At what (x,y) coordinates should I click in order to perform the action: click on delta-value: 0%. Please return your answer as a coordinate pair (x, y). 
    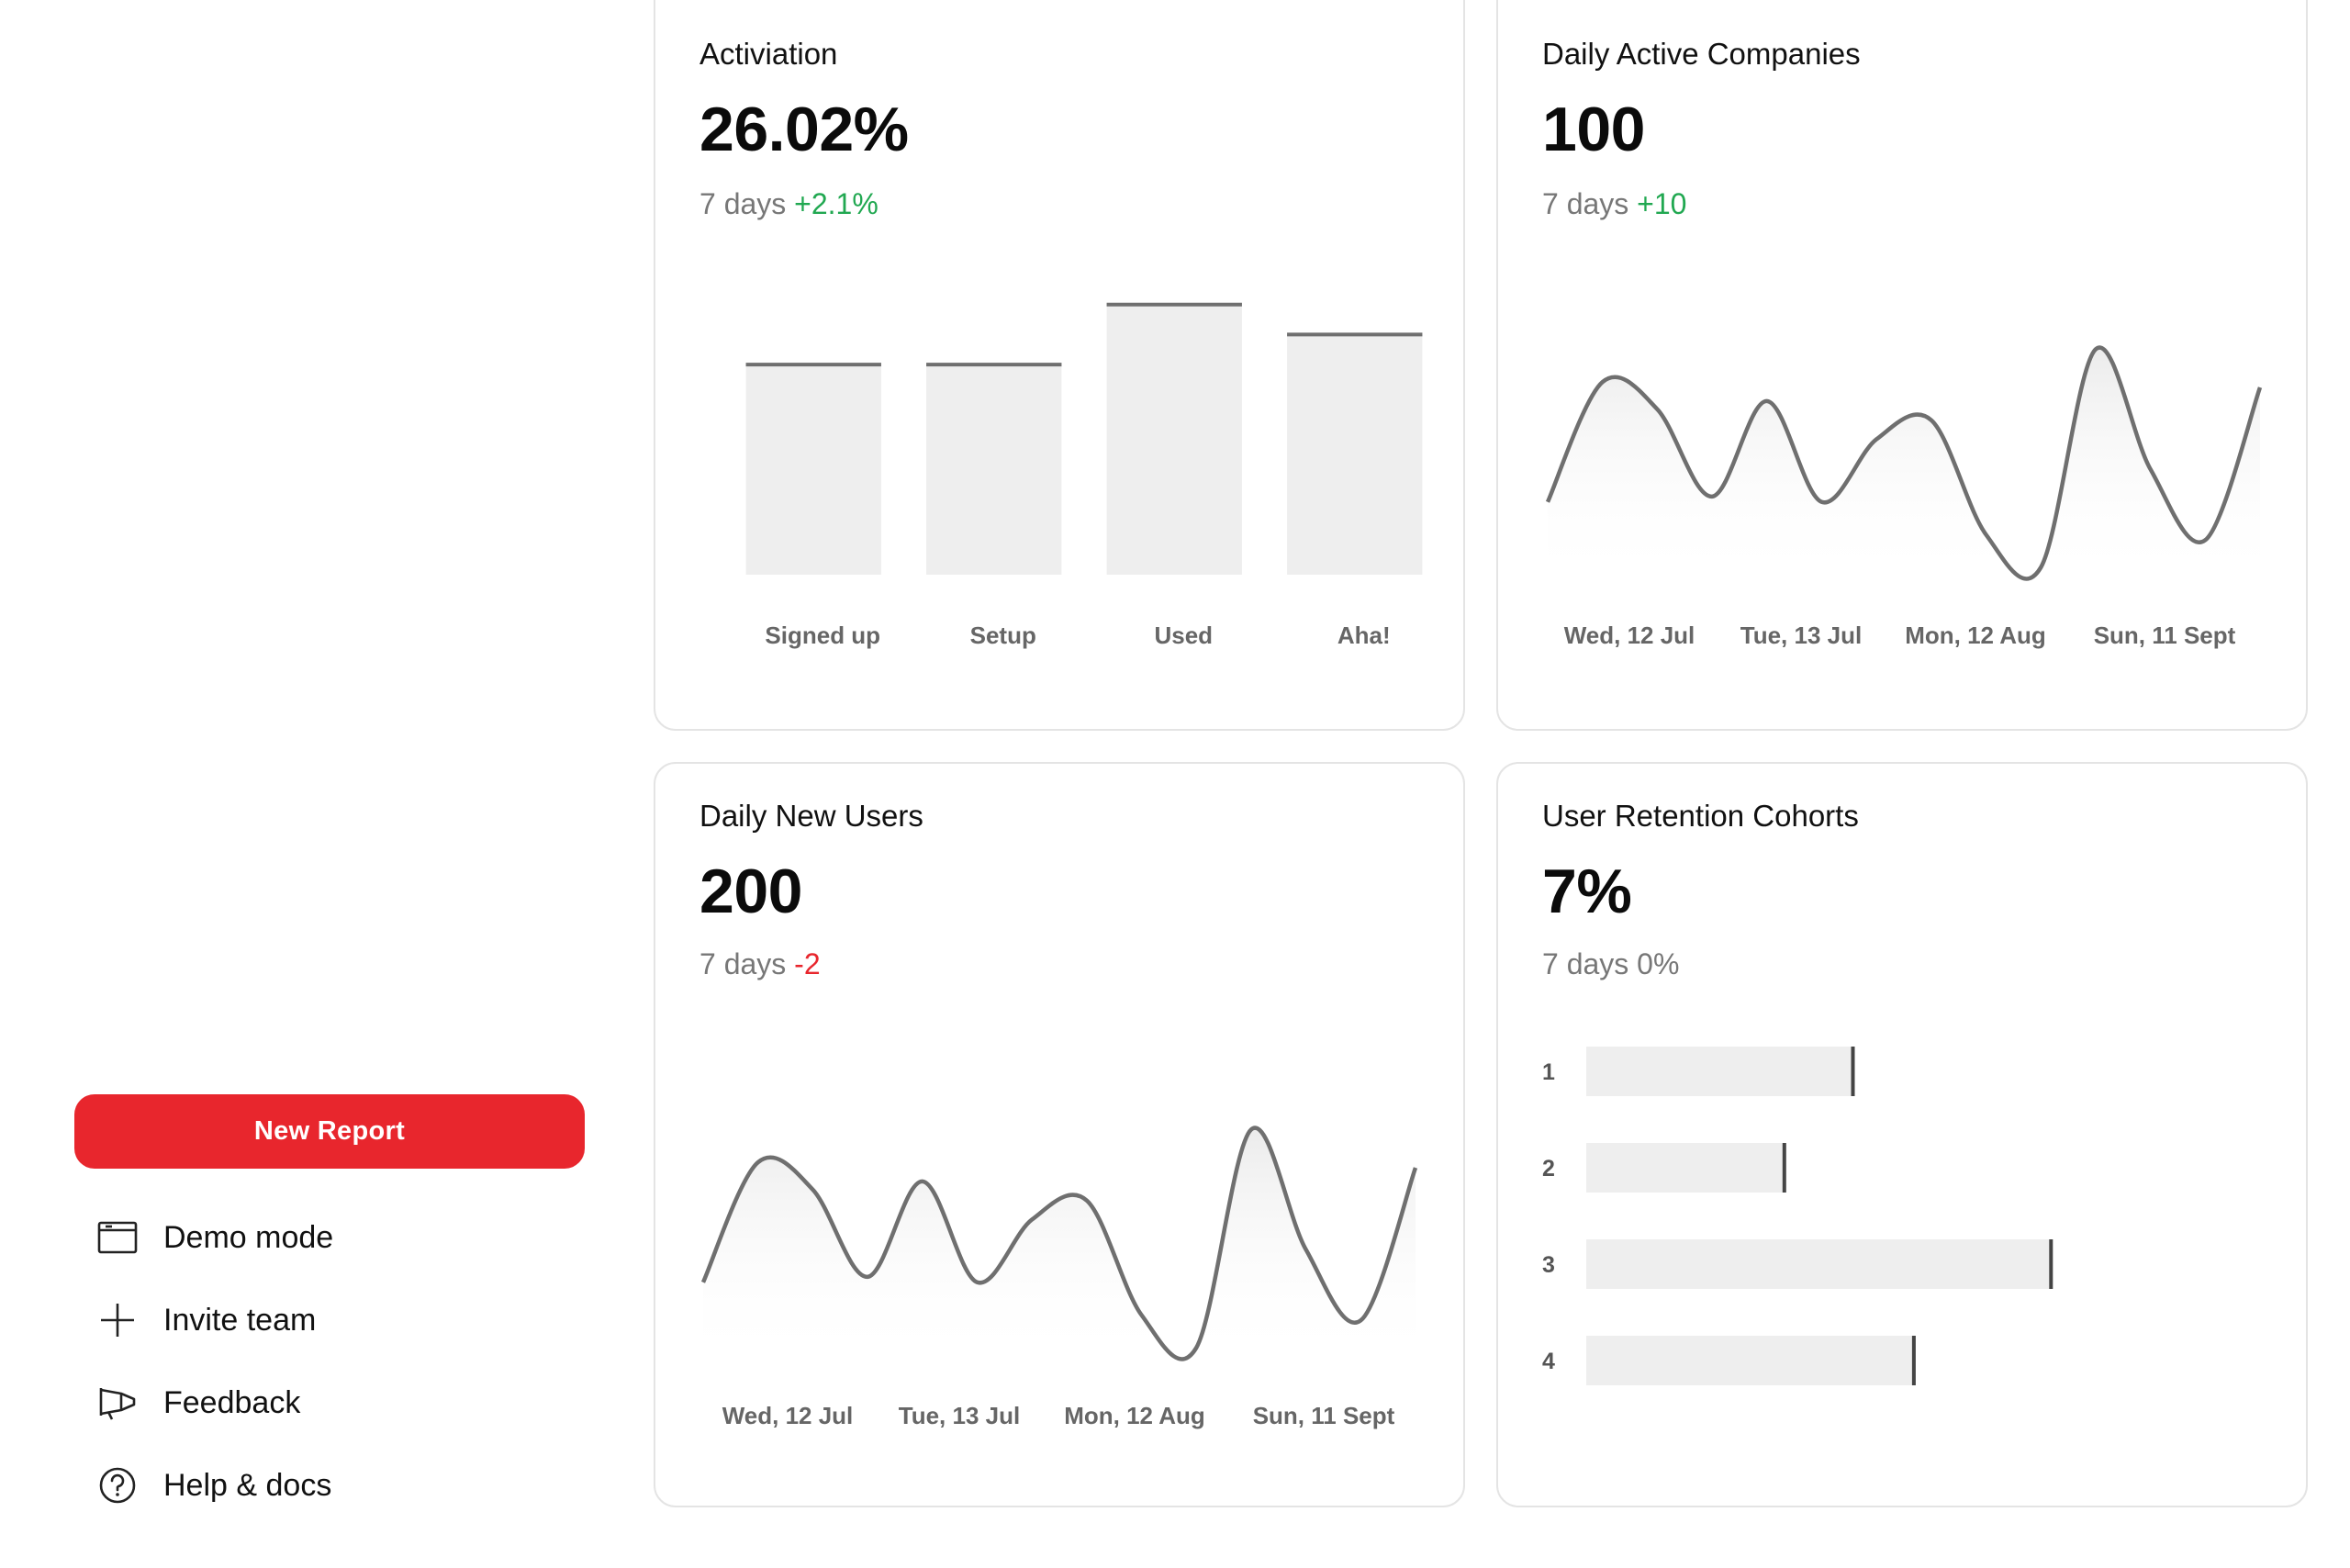
    Looking at the image, I should click on (1658, 963).